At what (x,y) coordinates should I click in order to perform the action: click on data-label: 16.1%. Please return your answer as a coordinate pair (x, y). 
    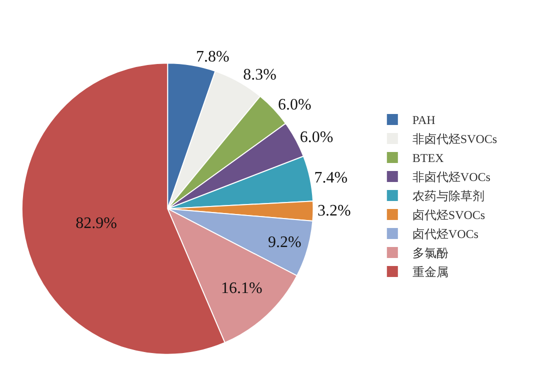
    Looking at the image, I should click on (241, 289).